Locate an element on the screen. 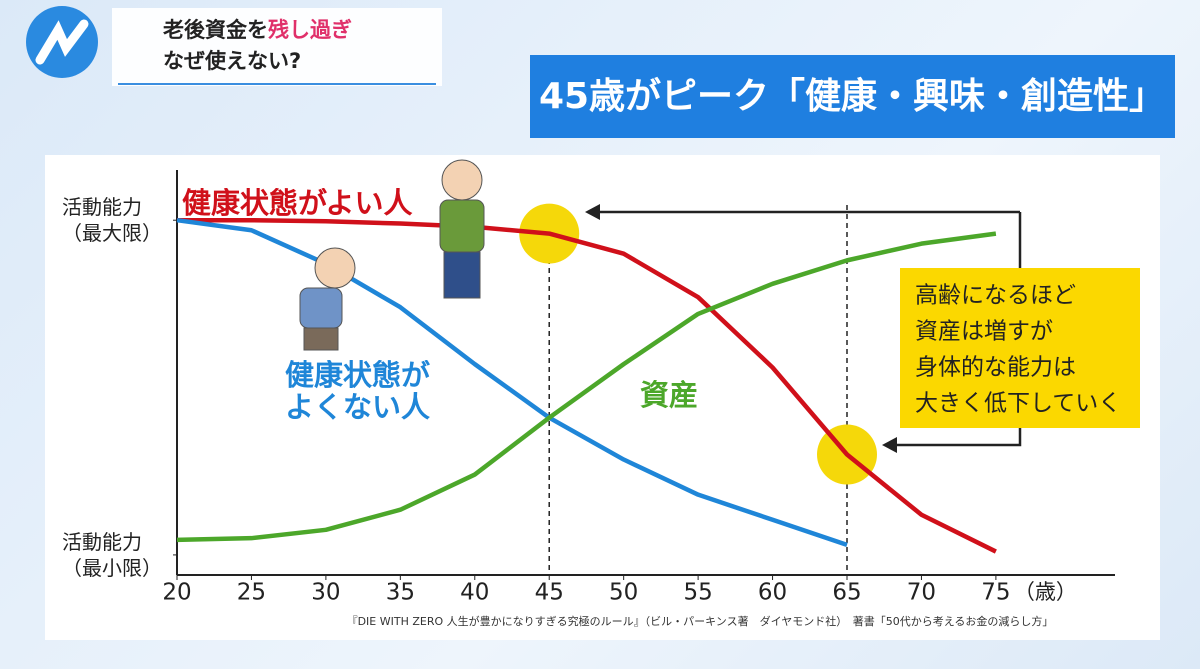 Image resolution: width=1200 pixels, height=669 pixels. callout-text: 高齢になるほど is located at coordinates (995, 296).